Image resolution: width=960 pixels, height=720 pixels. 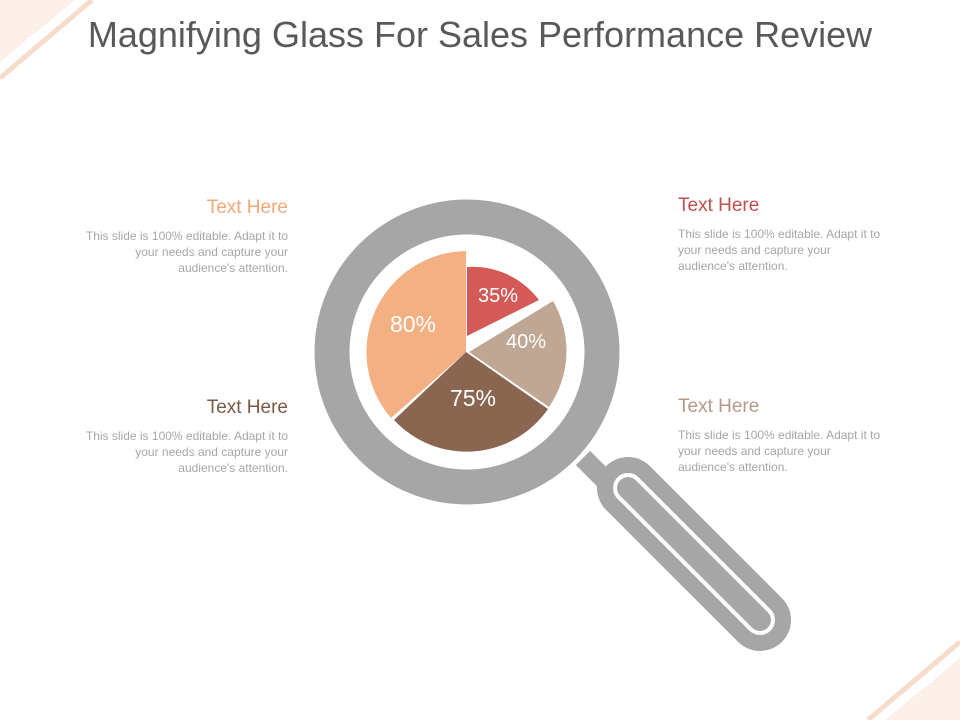 What do you see at coordinates (498, 296) in the screenshot?
I see `pie-label-35: 35%` at bounding box center [498, 296].